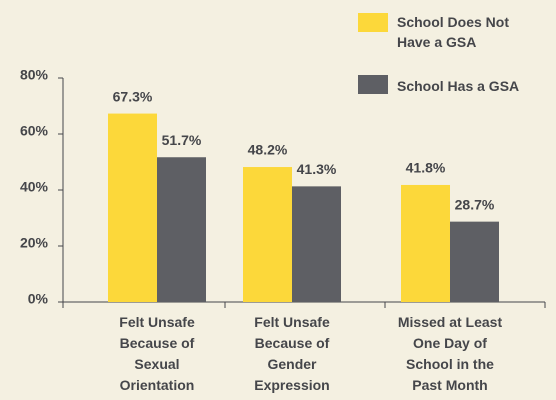 Image resolution: width=556 pixels, height=400 pixels. I want to click on x-tick-label-line: School in the, so click(450, 364).